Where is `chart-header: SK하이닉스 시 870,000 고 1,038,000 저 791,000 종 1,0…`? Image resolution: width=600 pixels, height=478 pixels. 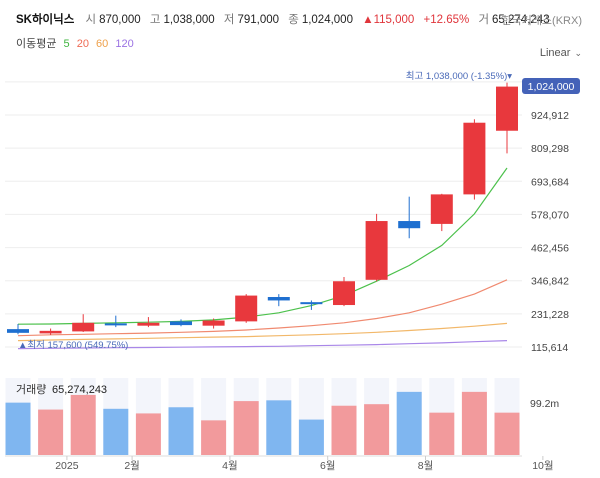
chart-header: SK하이닉스 시 870,000 고 1,038,000 저 791,000 종 1,0… is located at coordinates (300, 18).